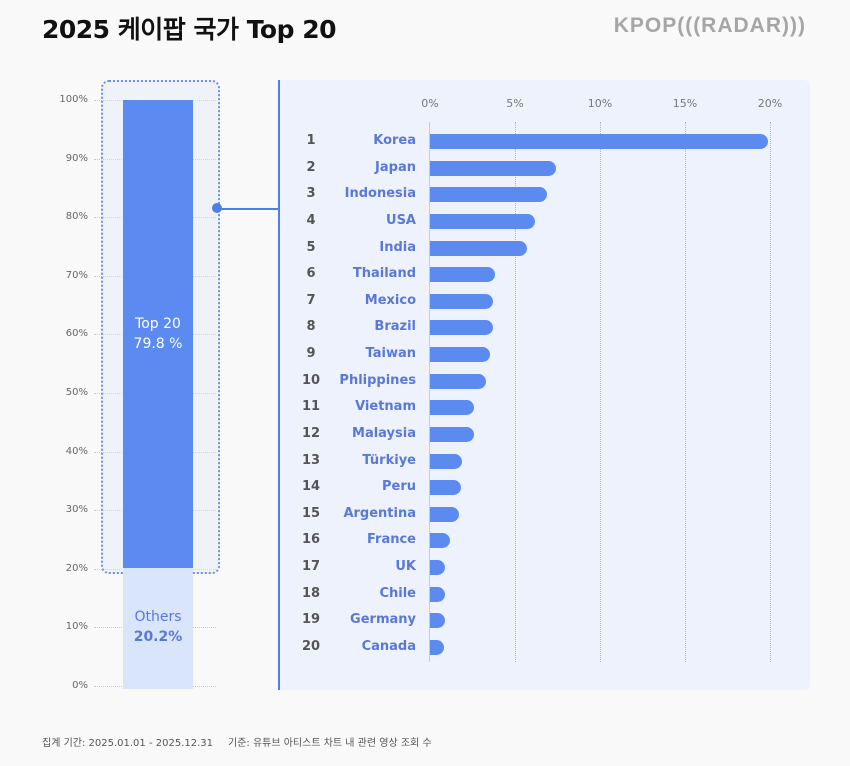  Describe the element at coordinates (311, 433) in the screenshot. I see `rank-label: 12` at that location.